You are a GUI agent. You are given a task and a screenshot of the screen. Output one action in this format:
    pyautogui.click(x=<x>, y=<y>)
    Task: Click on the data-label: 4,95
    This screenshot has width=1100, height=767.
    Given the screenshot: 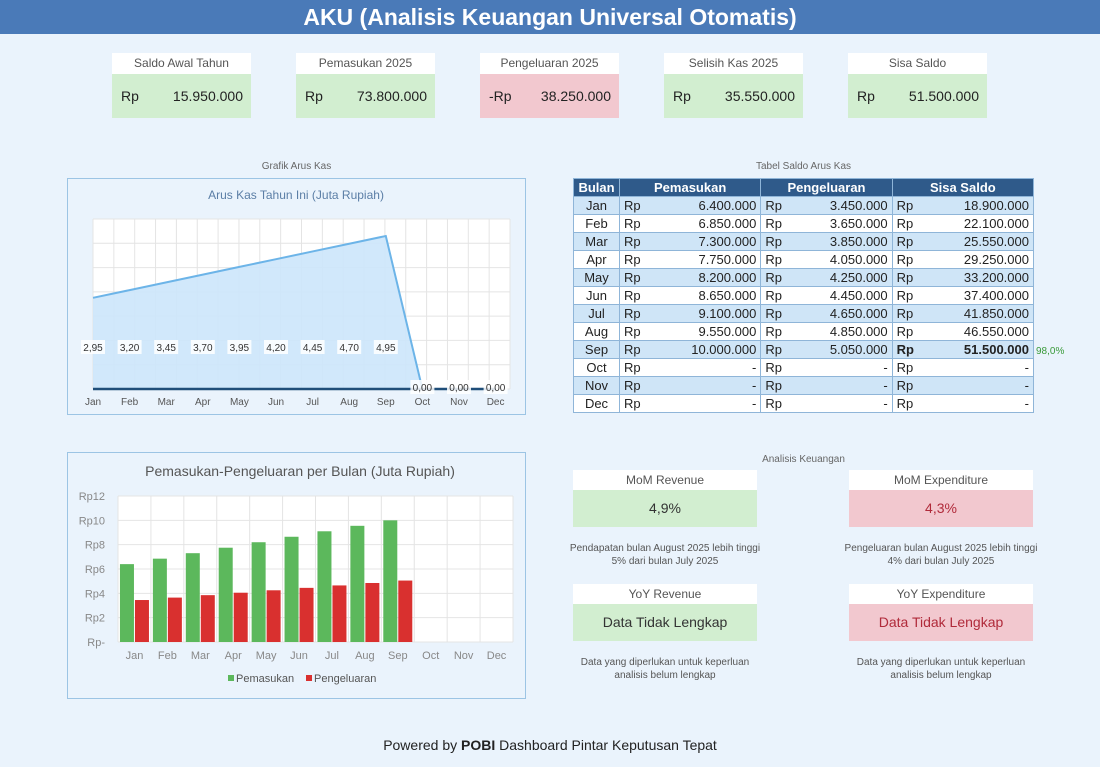 What is the action you would take?
    pyautogui.click(x=385, y=347)
    